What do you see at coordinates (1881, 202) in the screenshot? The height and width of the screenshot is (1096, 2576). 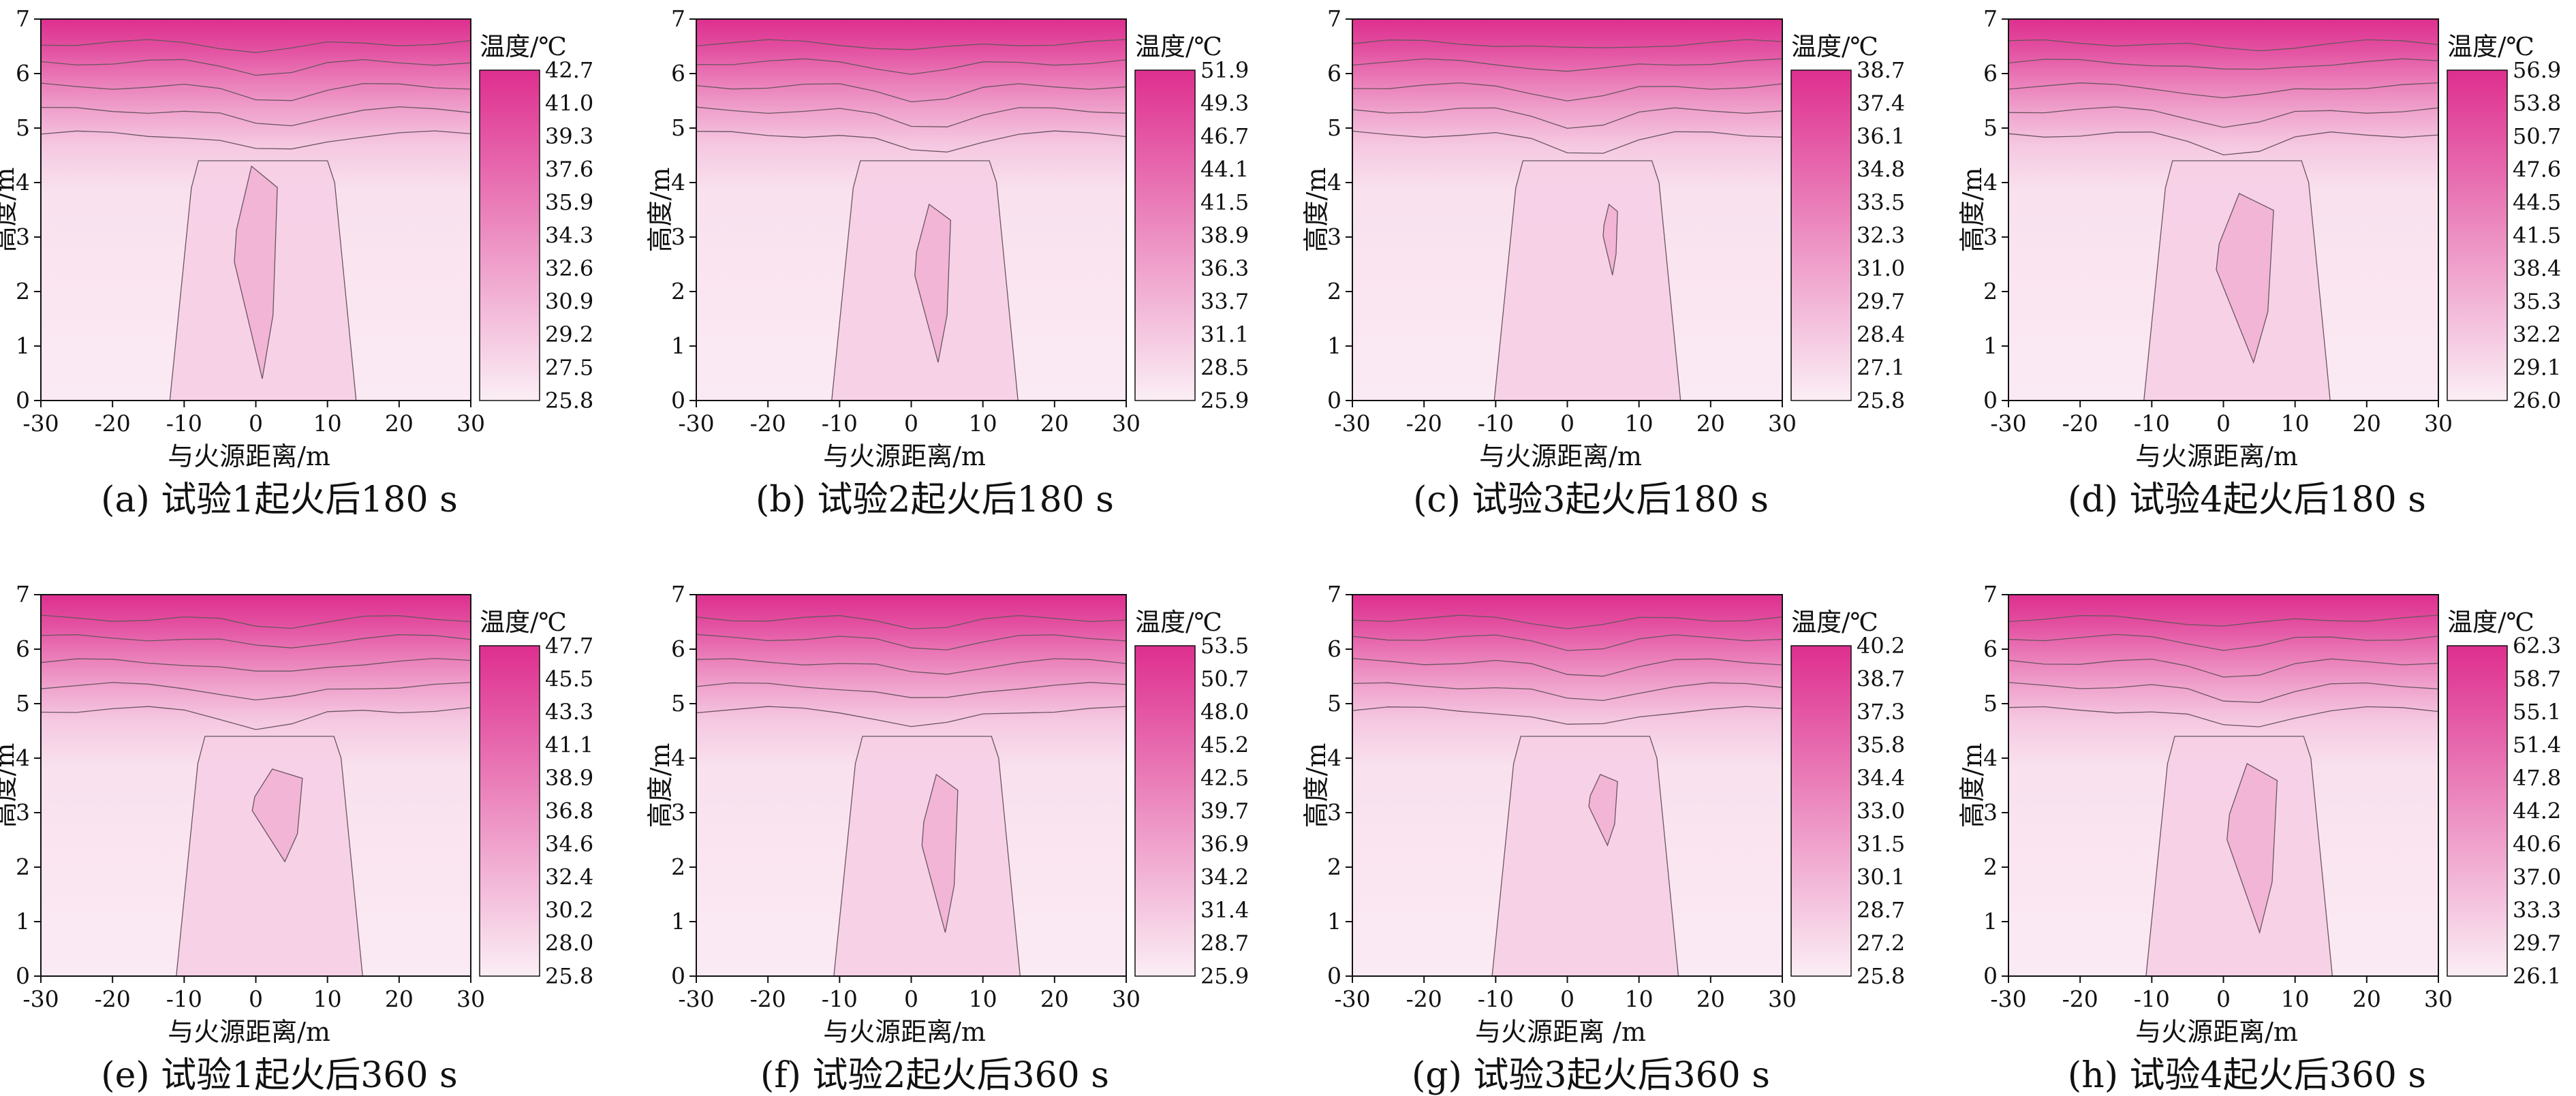 I see `colorbar-tick-label: 33.5` at bounding box center [1881, 202].